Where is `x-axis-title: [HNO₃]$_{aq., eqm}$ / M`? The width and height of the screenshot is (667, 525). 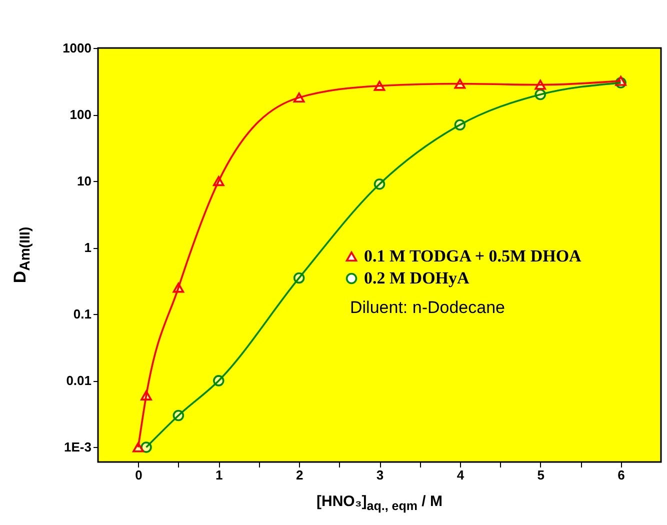
x-axis-title: [HNO₃]$_{aq., eqm}$ / M is located at coordinates (380, 503).